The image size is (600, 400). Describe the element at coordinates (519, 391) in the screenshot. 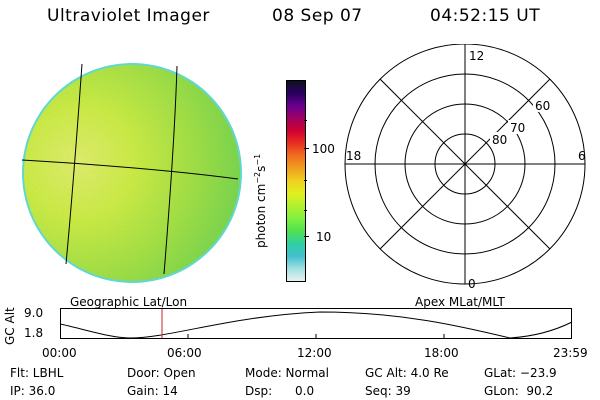

I see `glon-info: GLon: 90.2` at that location.